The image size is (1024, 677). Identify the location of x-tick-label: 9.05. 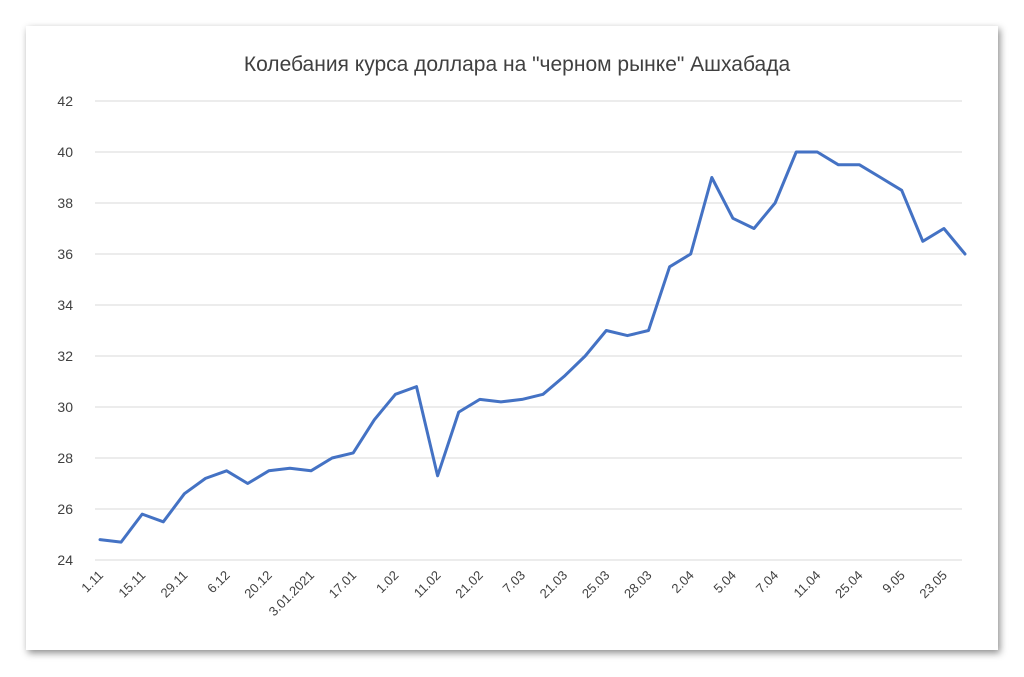
(893, 582).